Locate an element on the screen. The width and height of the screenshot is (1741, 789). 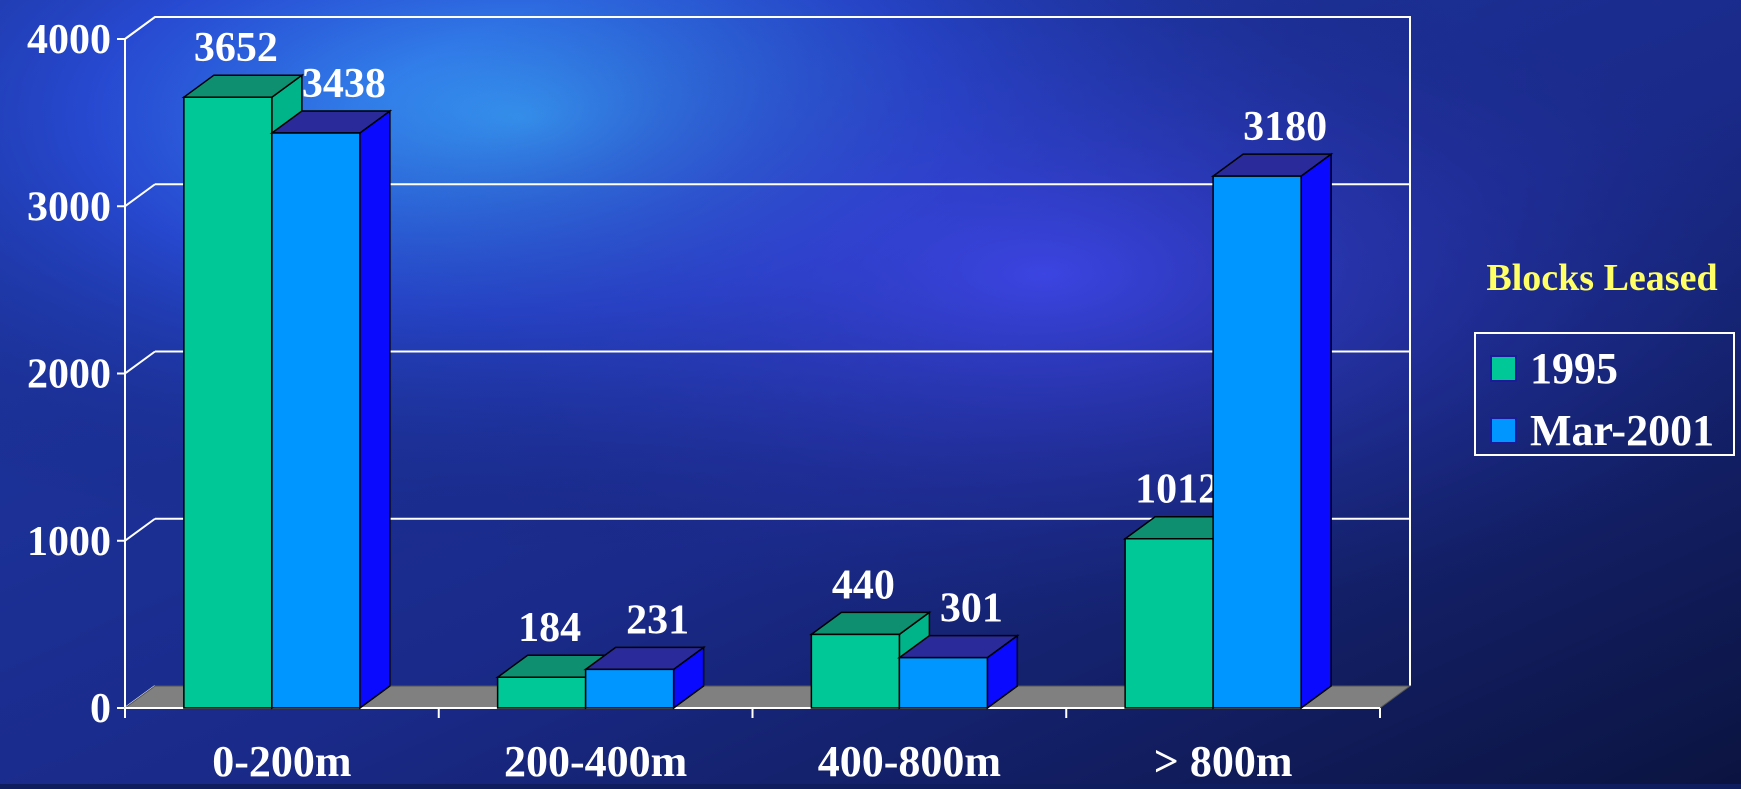
x-tick-label: 200-400m is located at coordinates (595, 760).